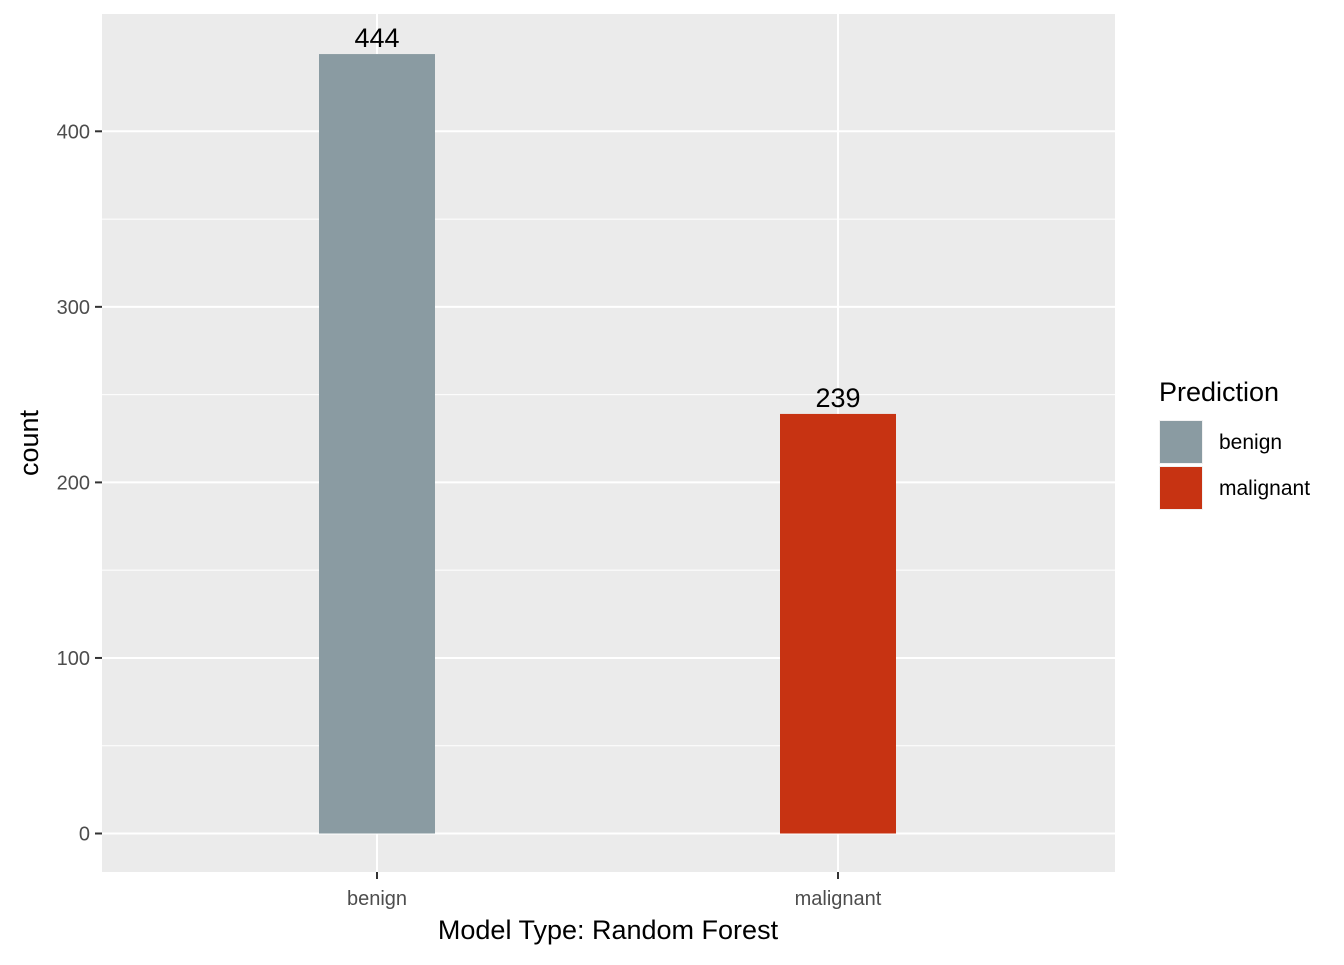 The image size is (1344, 965). What do you see at coordinates (377, 899) in the screenshot?
I see `x-tick-label: benign` at bounding box center [377, 899].